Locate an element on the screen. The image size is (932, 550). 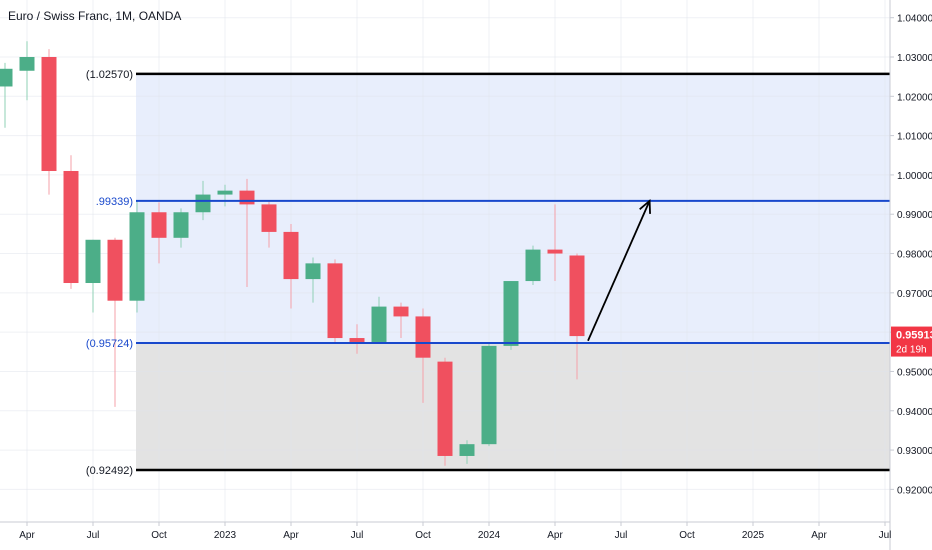
x-tick-label-4: Apr is located at coordinates (291, 535).